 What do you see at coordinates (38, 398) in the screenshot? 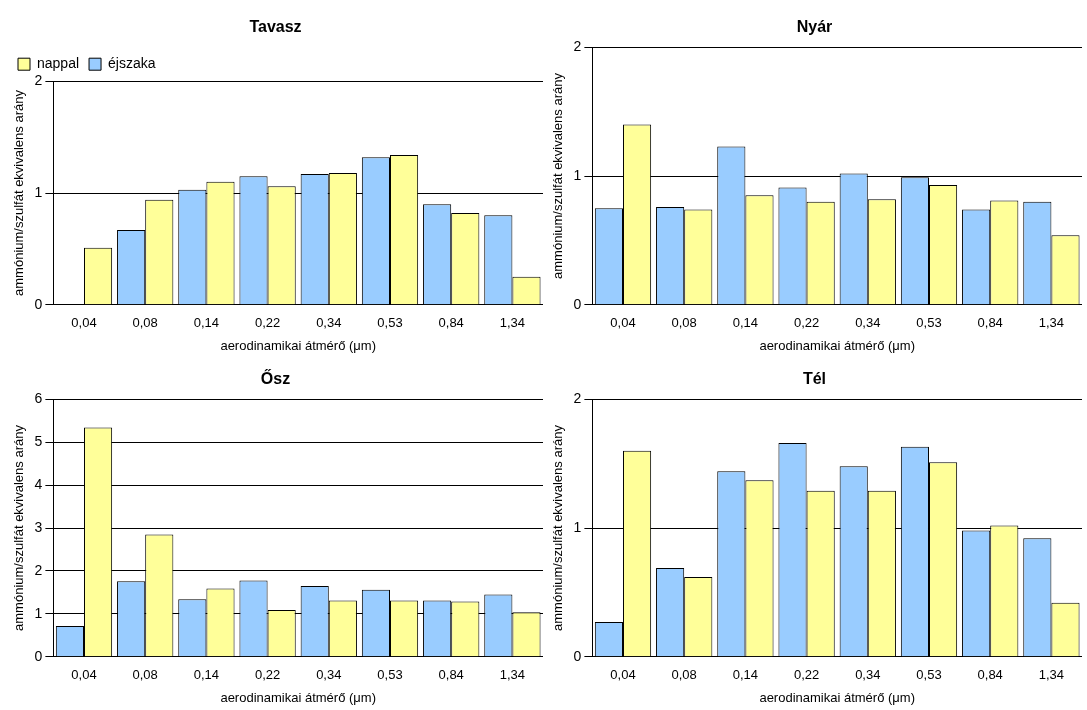
I see `y-tick-label: 6` at bounding box center [38, 398].